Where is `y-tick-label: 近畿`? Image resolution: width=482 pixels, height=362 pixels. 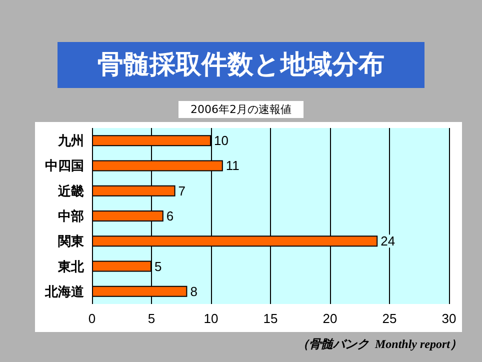 y-tick-label: 近畿 is located at coordinates (70, 190).